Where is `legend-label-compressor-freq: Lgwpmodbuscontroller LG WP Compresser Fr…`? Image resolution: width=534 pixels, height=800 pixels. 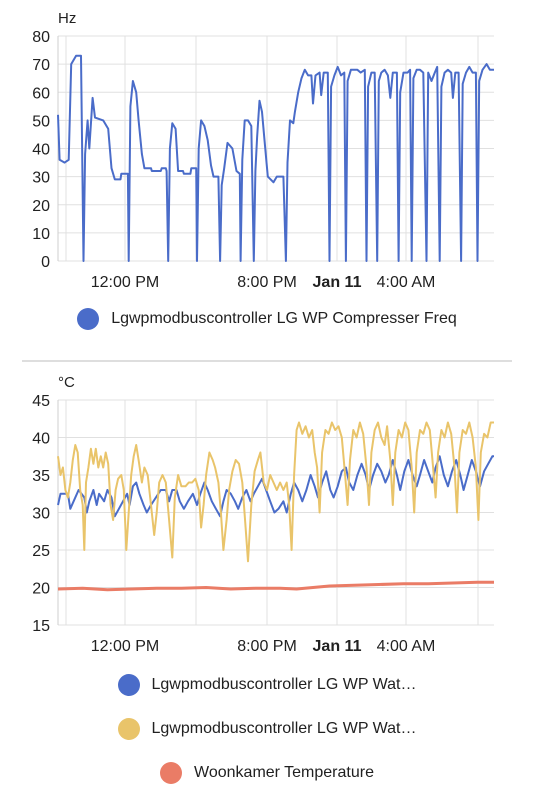 legend-label-compressor-freq: Lgwpmodbuscontroller LG WP Compresser Fr… is located at coordinates (284, 318).